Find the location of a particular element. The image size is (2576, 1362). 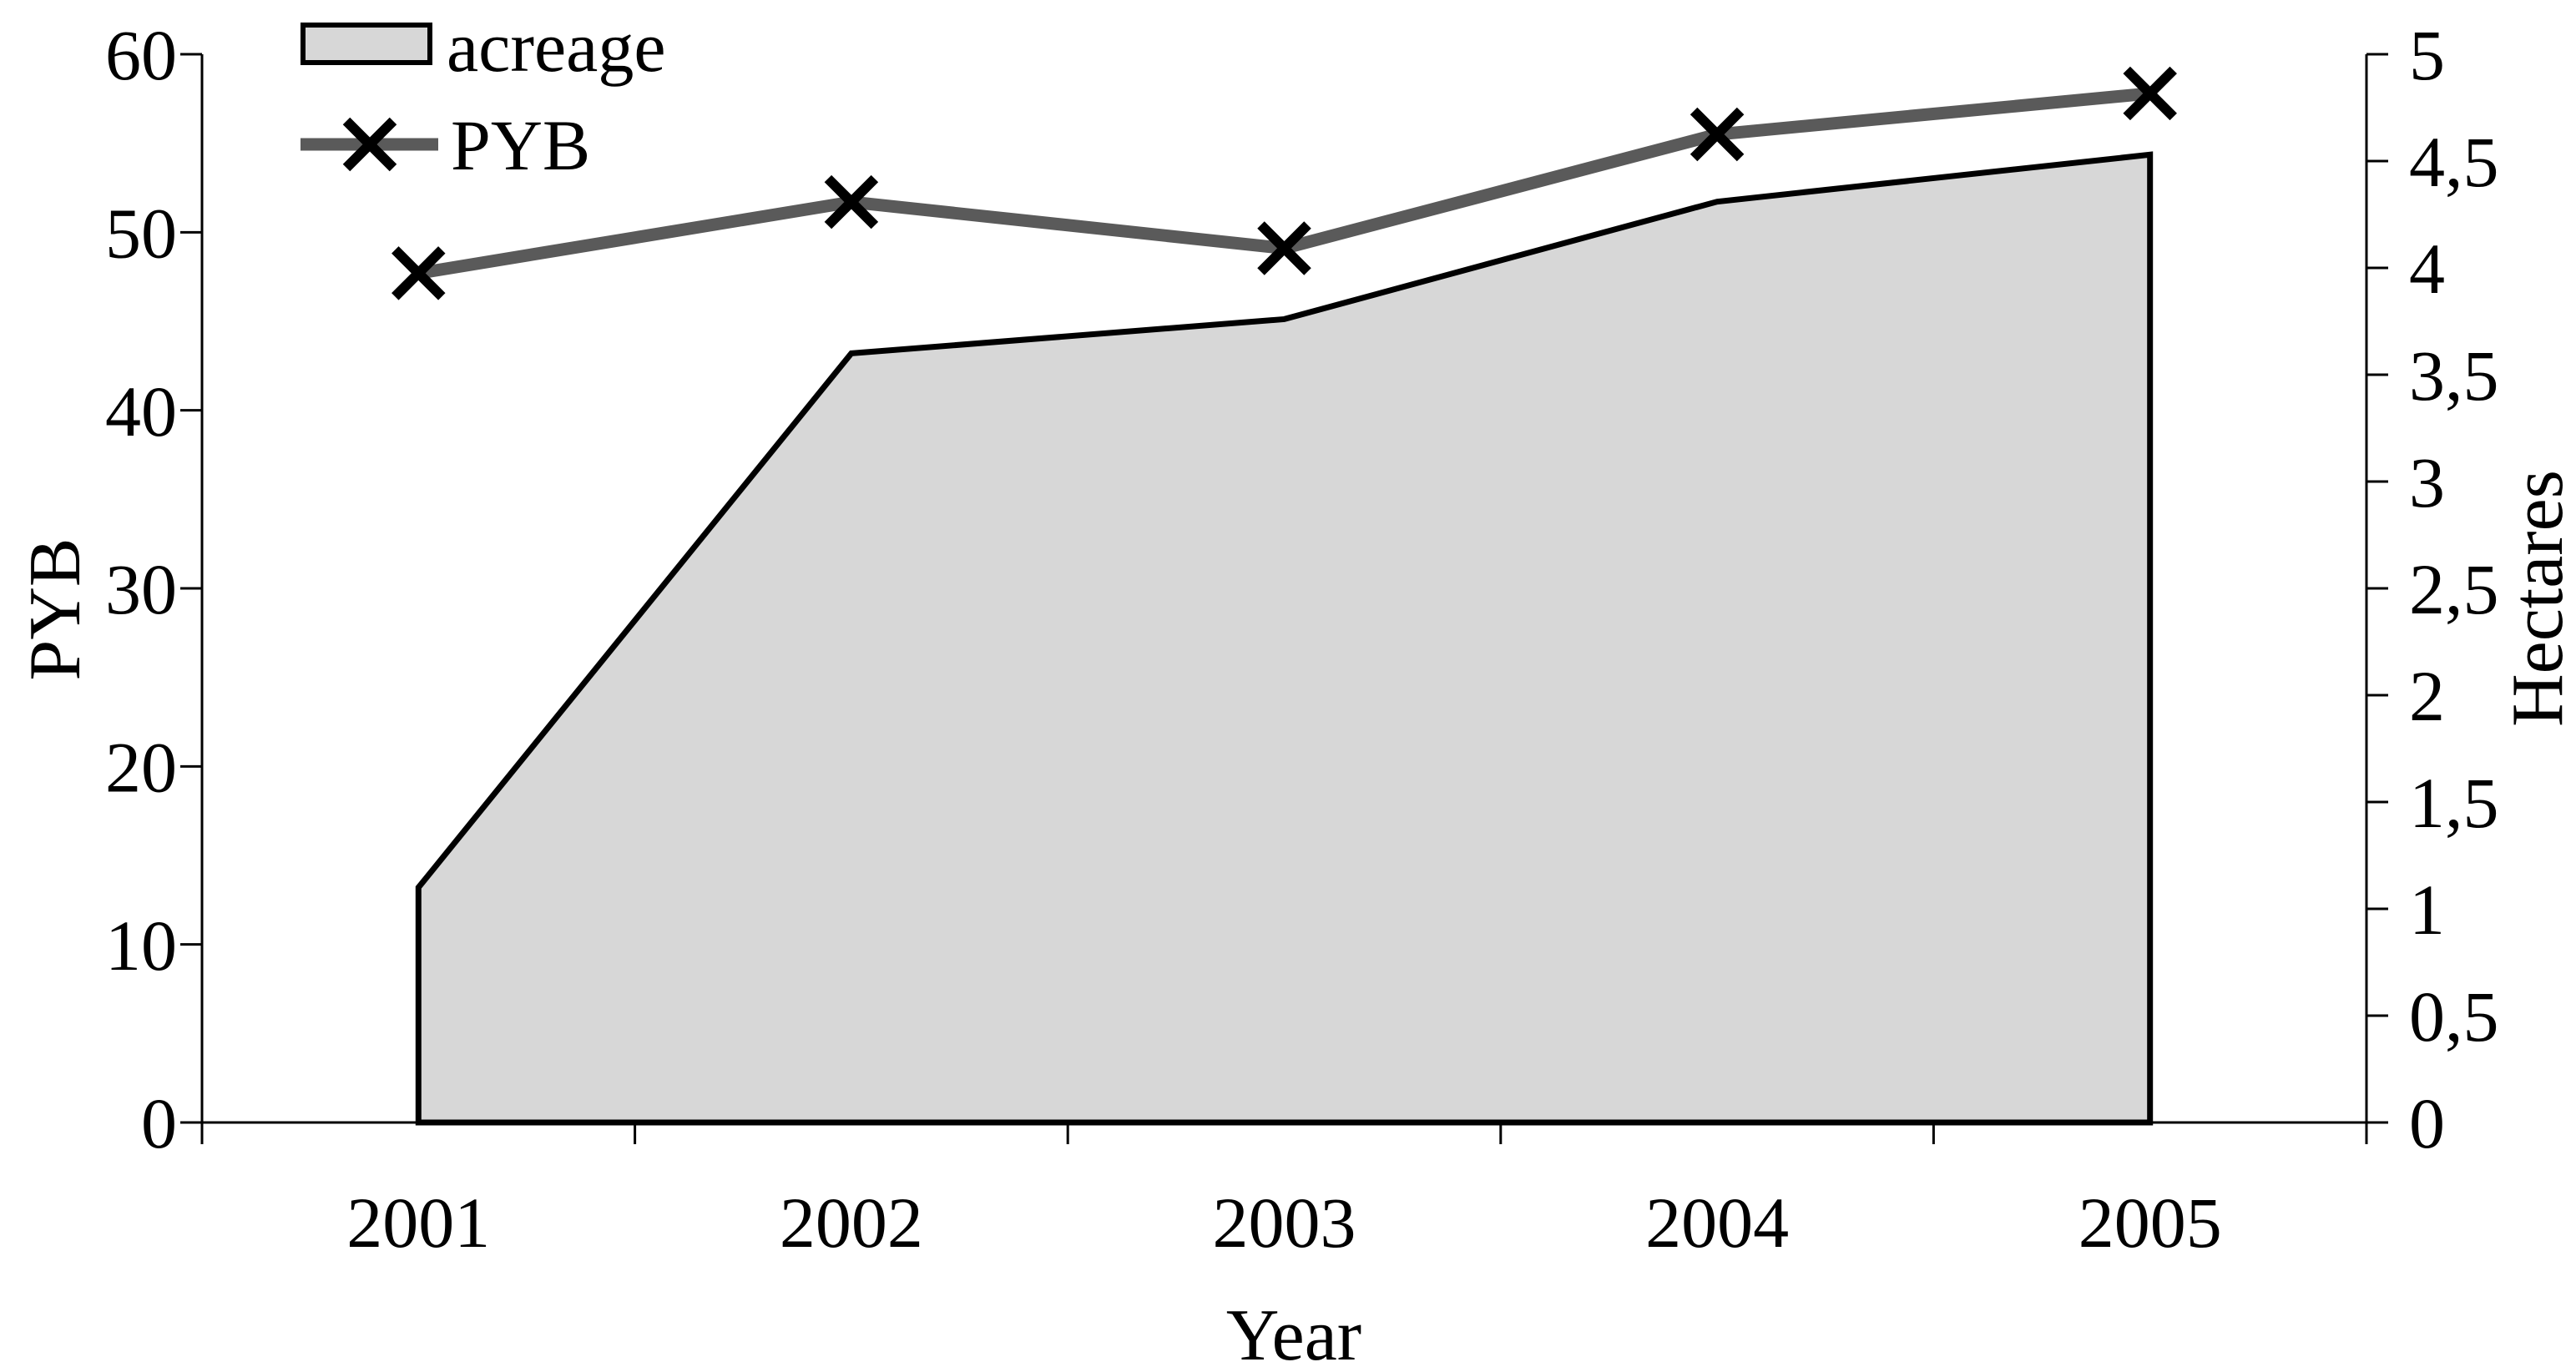

pyb-x-marker-2003 is located at coordinates (1284, 248).